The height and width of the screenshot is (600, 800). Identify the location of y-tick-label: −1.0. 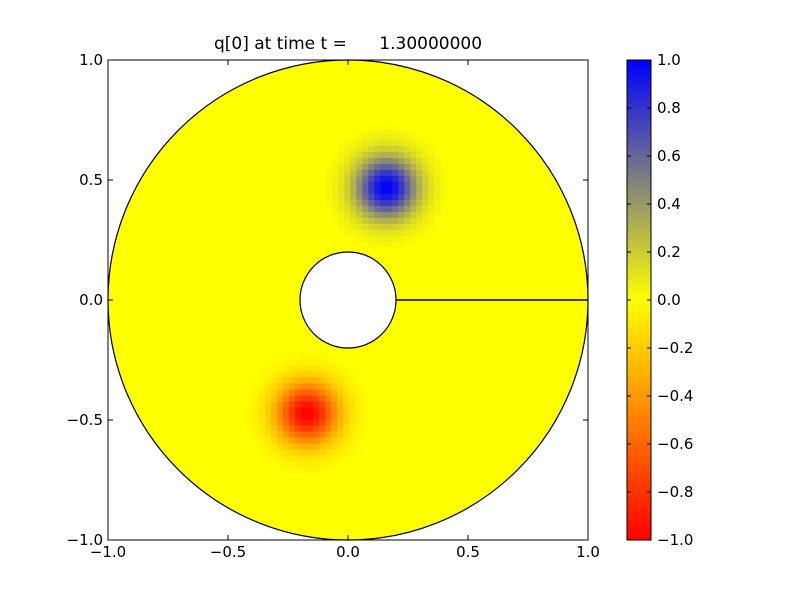
(85, 540).